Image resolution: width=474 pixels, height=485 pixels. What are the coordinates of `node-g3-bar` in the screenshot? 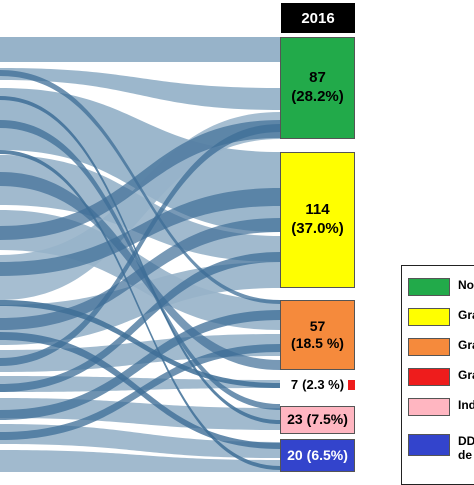 It's located at (351, 385).